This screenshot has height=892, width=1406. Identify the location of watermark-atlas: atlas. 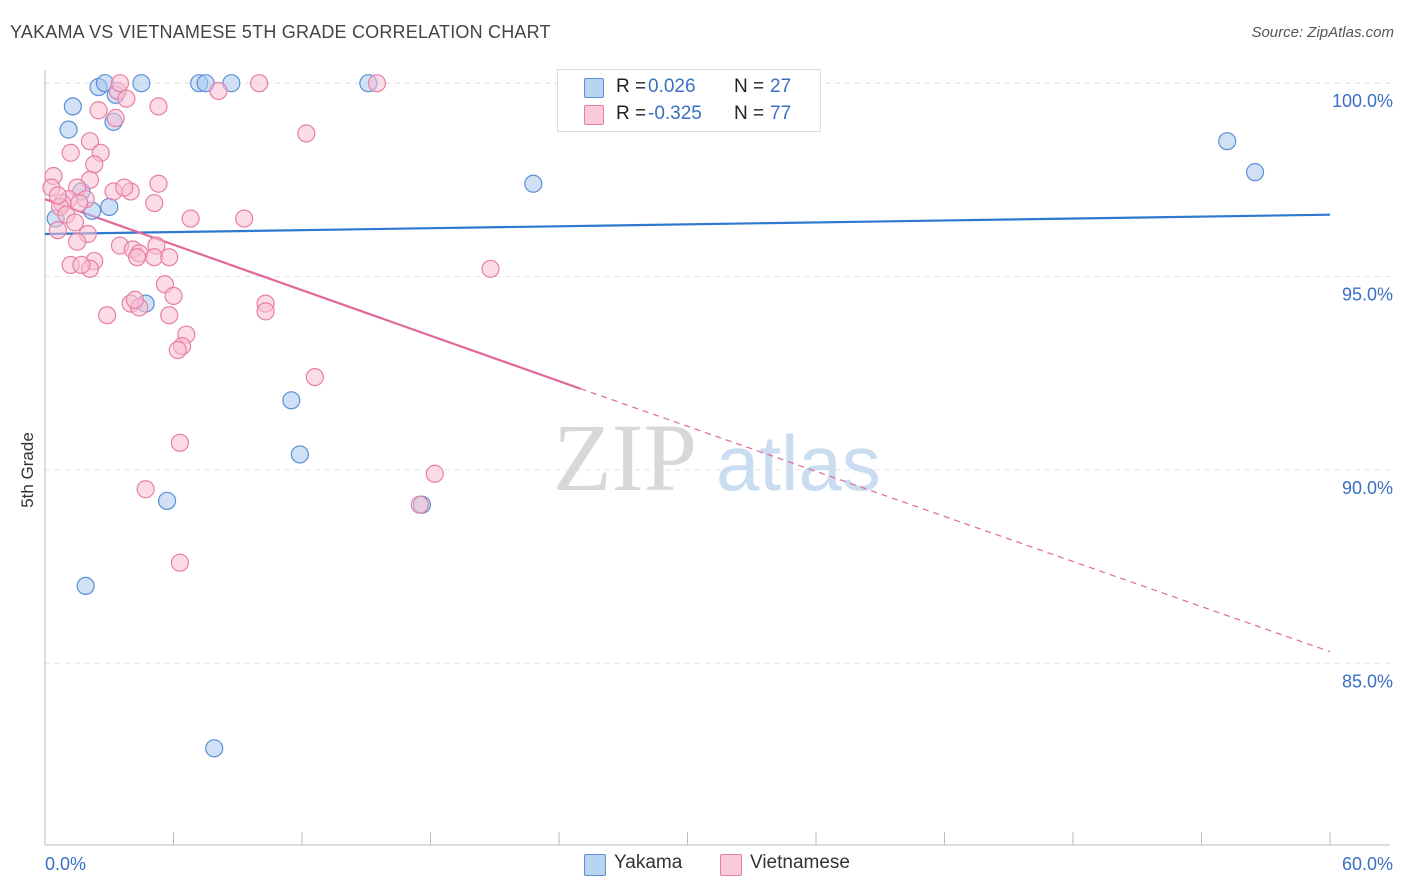
(798, 463).